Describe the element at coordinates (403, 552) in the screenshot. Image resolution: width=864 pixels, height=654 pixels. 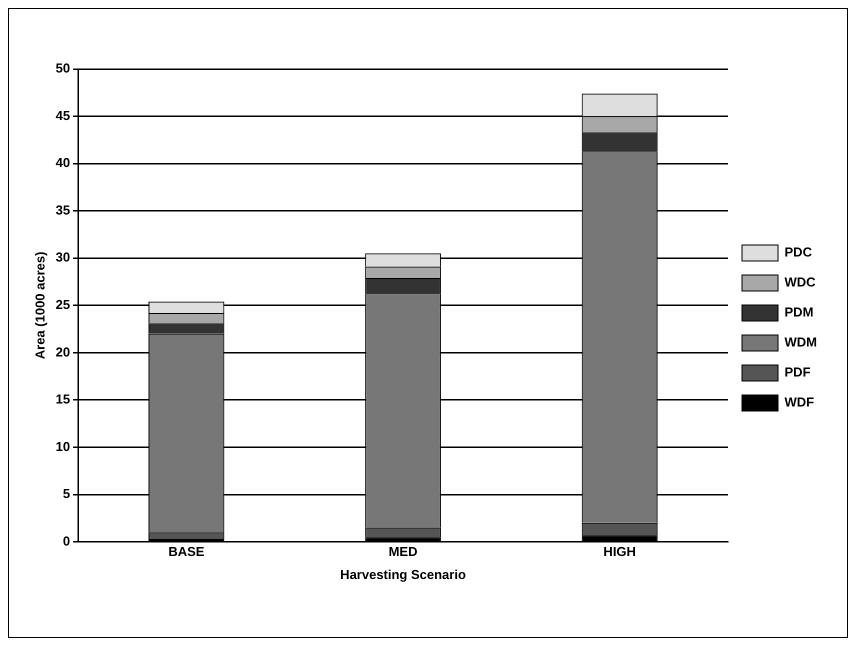
I see `x-tick-label: MED` at that location.